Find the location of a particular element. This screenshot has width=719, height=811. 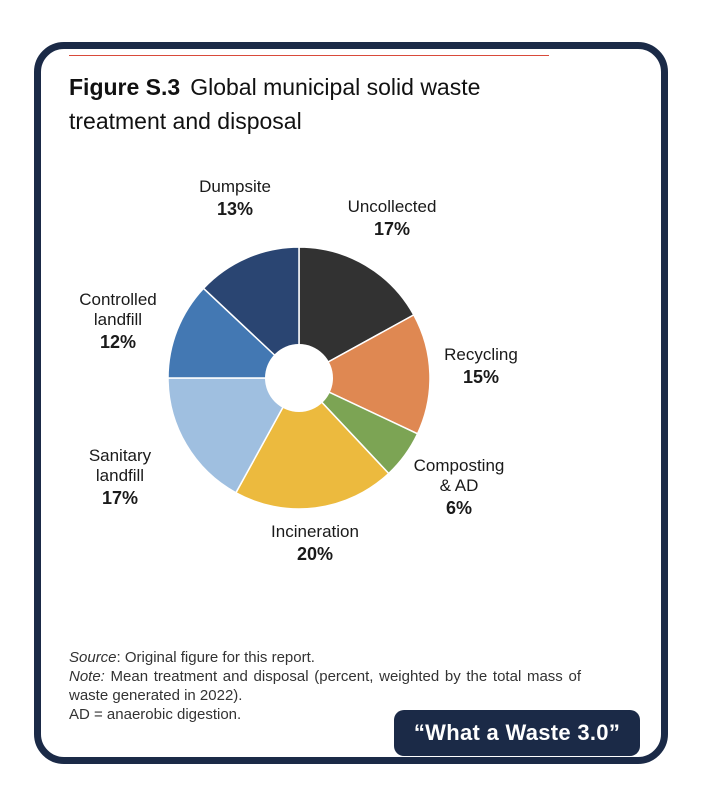

report-badge: “What a Waste 3.0” is located at coordinates (517, 733).